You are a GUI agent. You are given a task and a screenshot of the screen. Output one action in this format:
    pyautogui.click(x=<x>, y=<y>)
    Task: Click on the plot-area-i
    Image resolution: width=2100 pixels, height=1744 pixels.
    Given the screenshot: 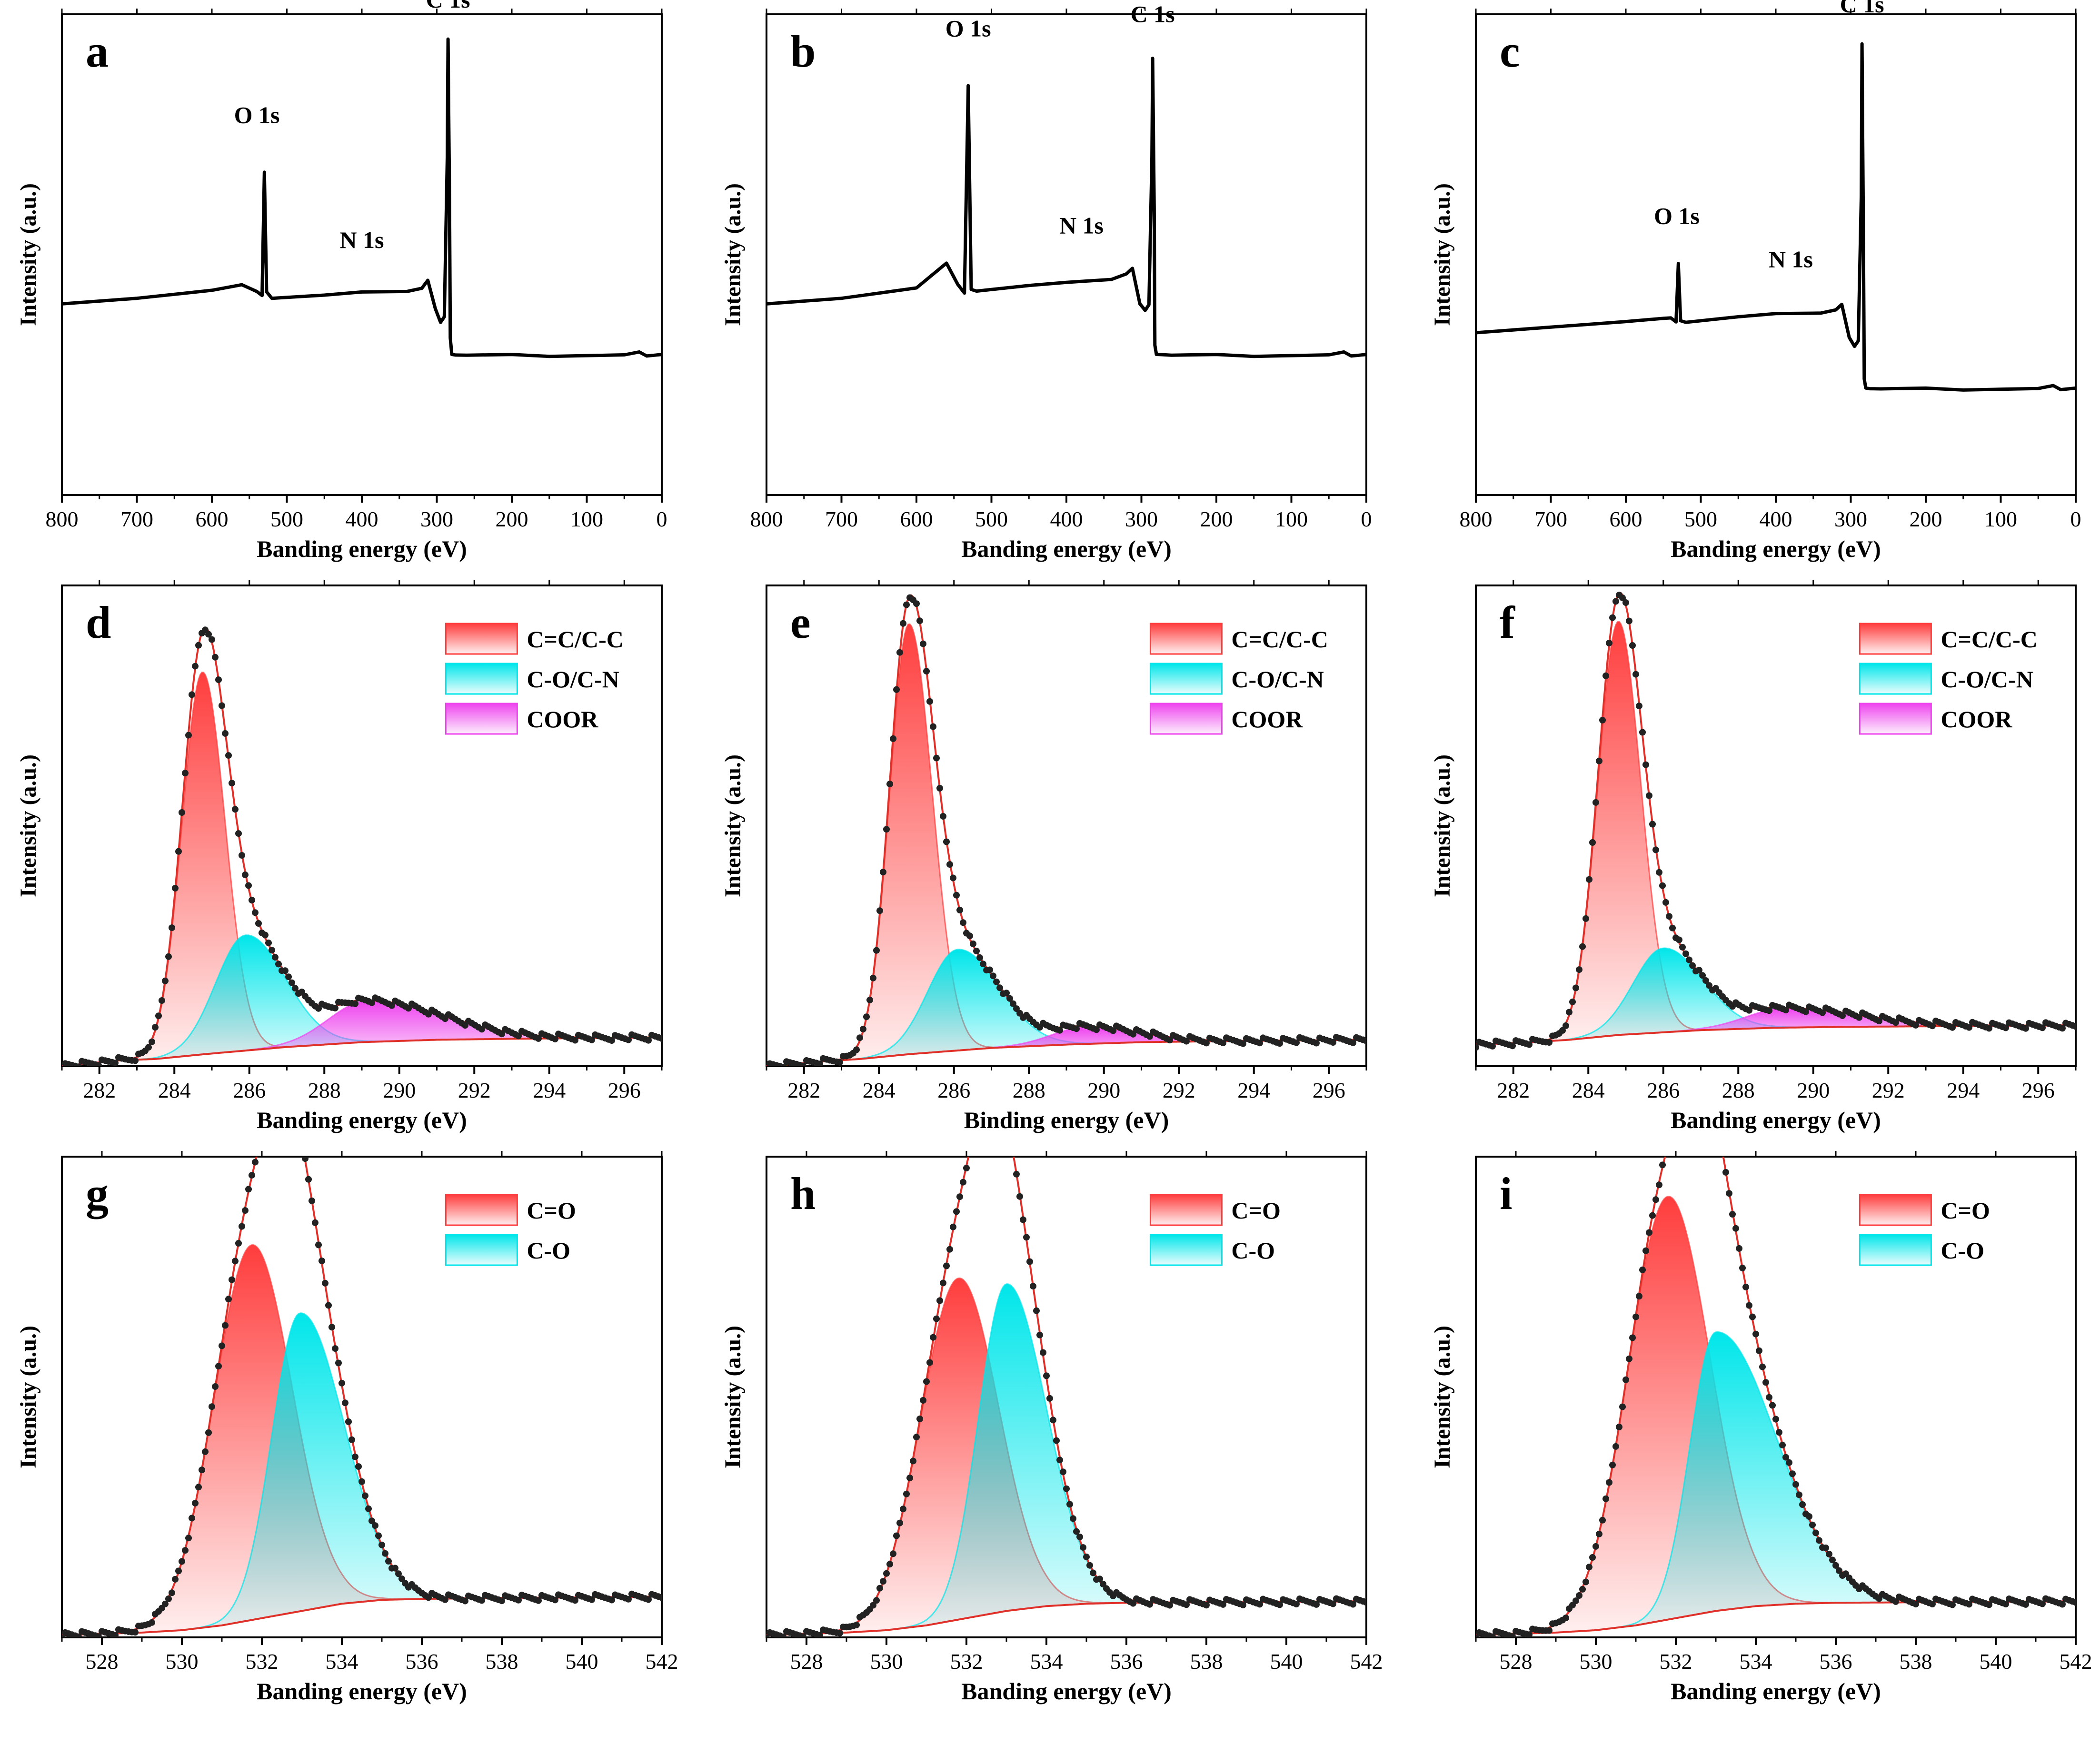 What is the action you would take?
    pyautogui.click(x=1776, y=1353)
    